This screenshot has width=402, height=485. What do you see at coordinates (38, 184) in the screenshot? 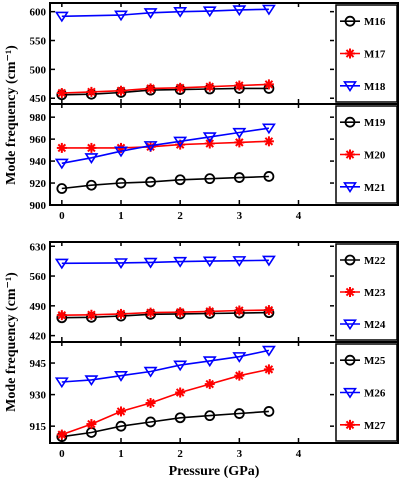
I see `y-tick-label: 920` at bounding box center [38, 184].